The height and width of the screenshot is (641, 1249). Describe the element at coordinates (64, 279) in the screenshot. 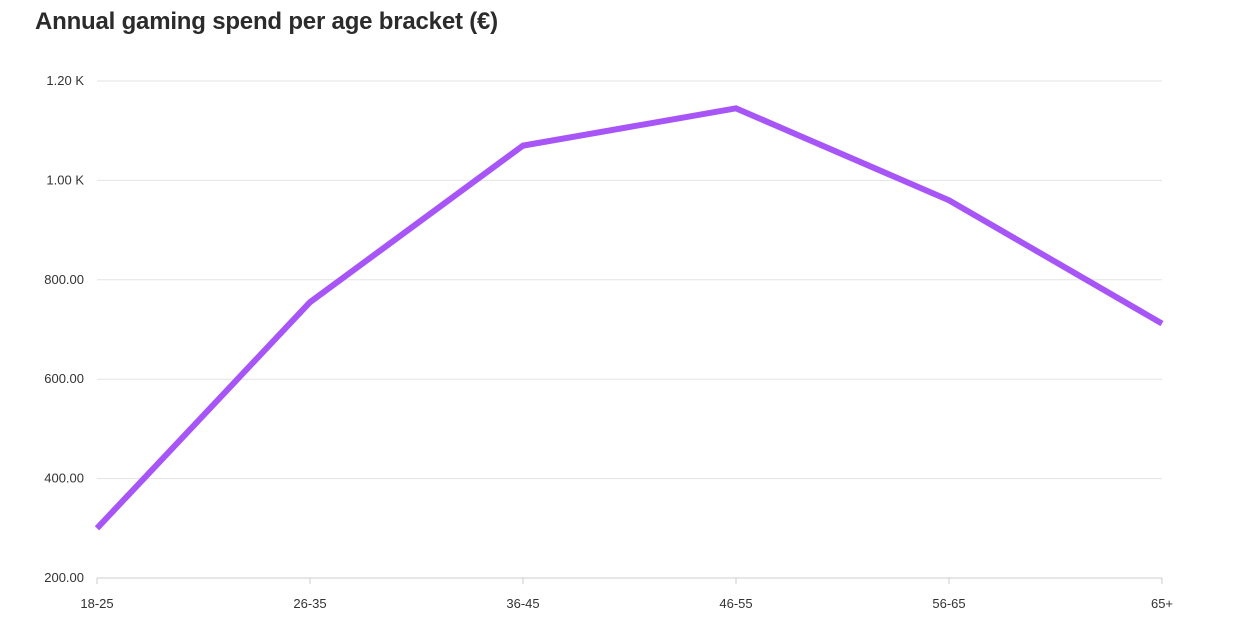

I see `y-tick-label: 800.00` at that location.